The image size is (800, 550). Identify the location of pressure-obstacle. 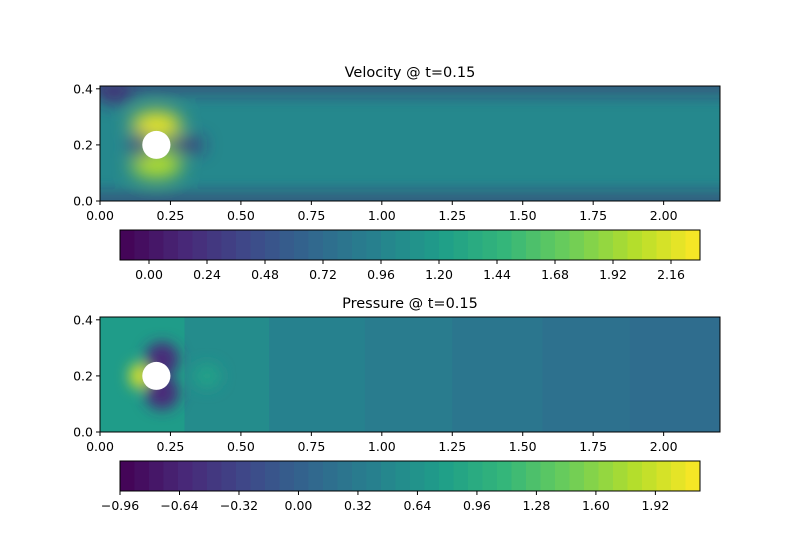
(156, 375).